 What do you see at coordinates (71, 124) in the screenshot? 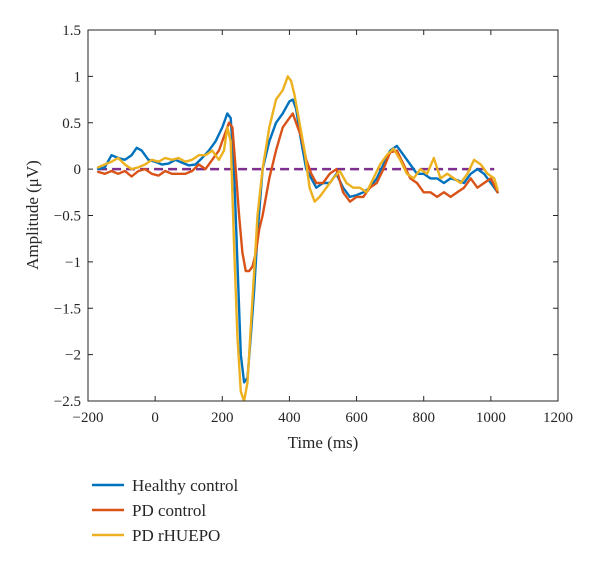
I see `y-tick-label: 0.5` at bounding box center [71, 124].